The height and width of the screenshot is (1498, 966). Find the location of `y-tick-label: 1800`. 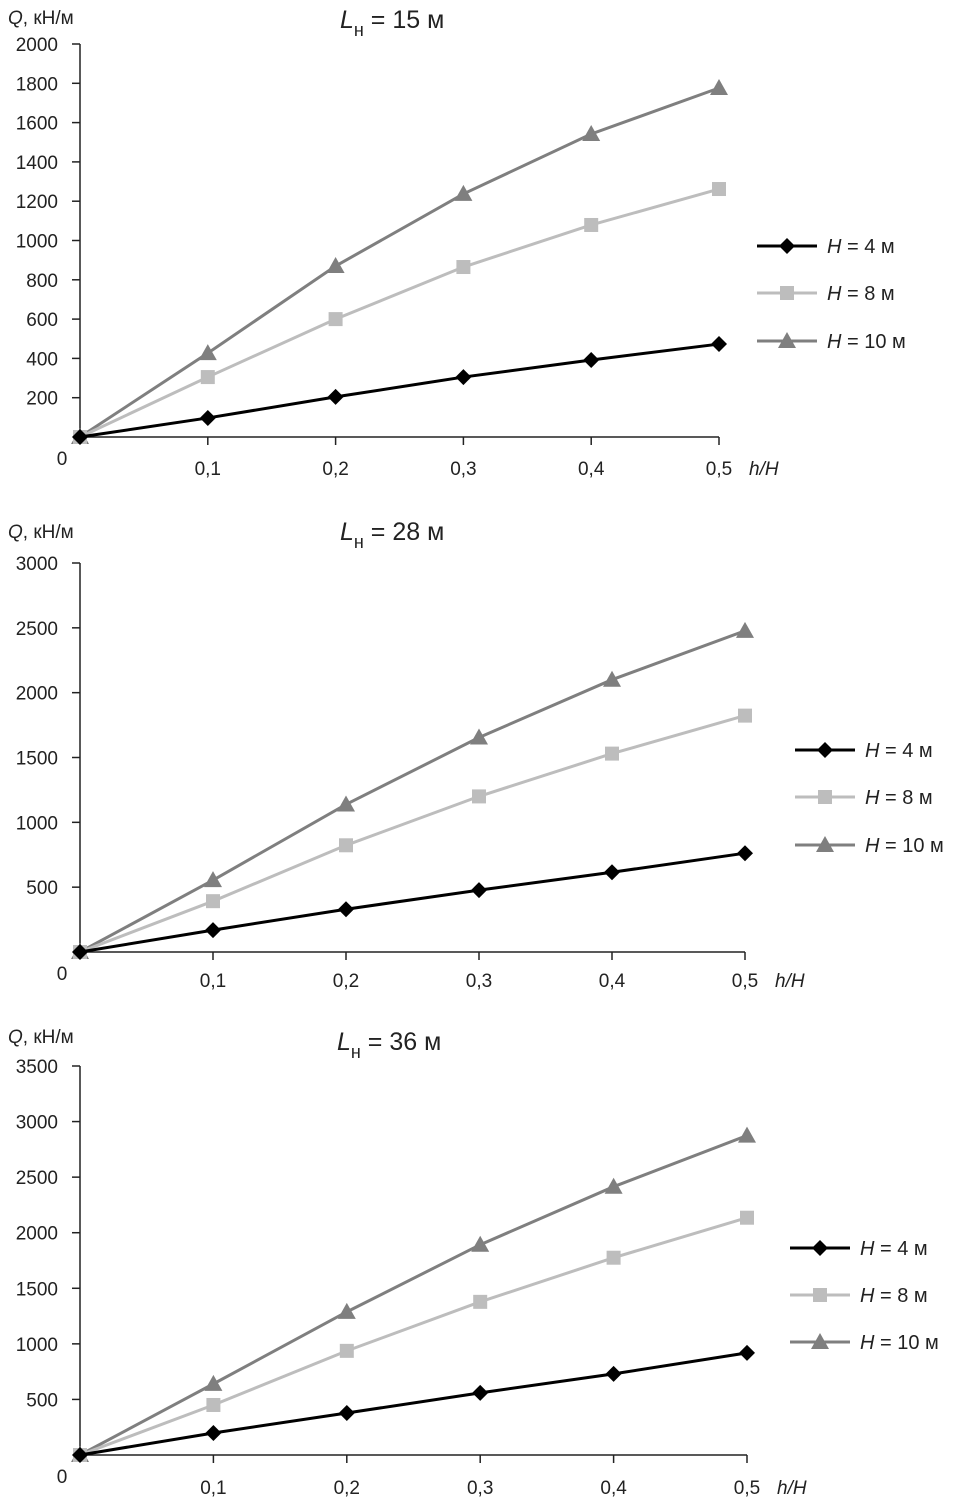

y-tick-label: 1800 is located at coordinates (37, 84).